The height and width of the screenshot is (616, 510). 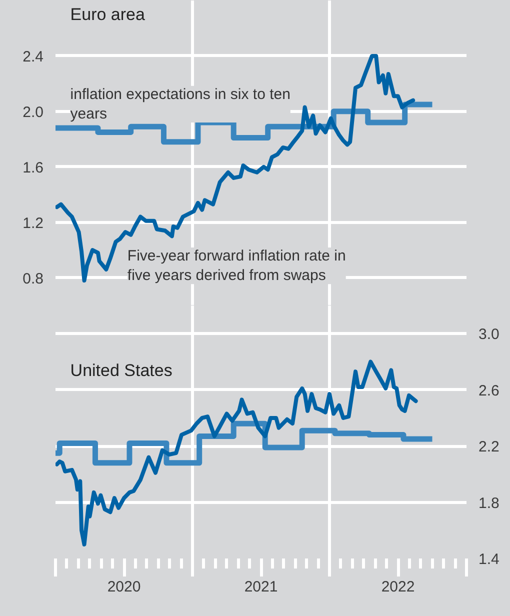 I want to click on y-tick-label: 1.2, so click(x=33, y=223).